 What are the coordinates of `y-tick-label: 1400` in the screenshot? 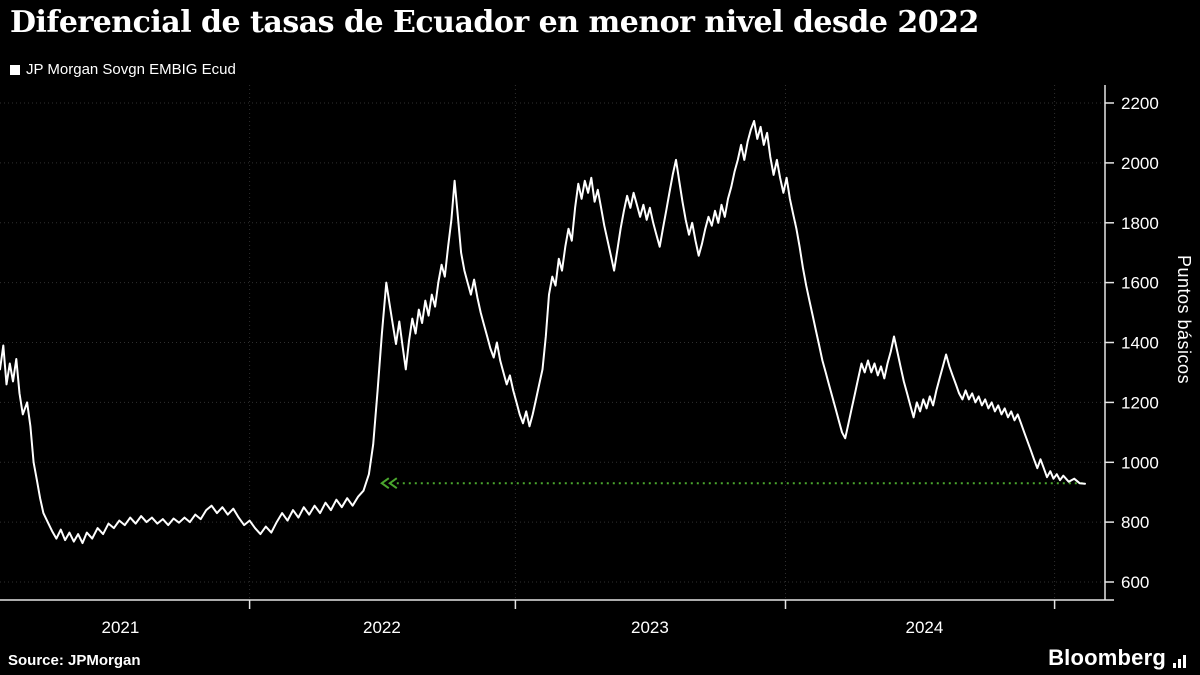 It's located at (1140, 343).